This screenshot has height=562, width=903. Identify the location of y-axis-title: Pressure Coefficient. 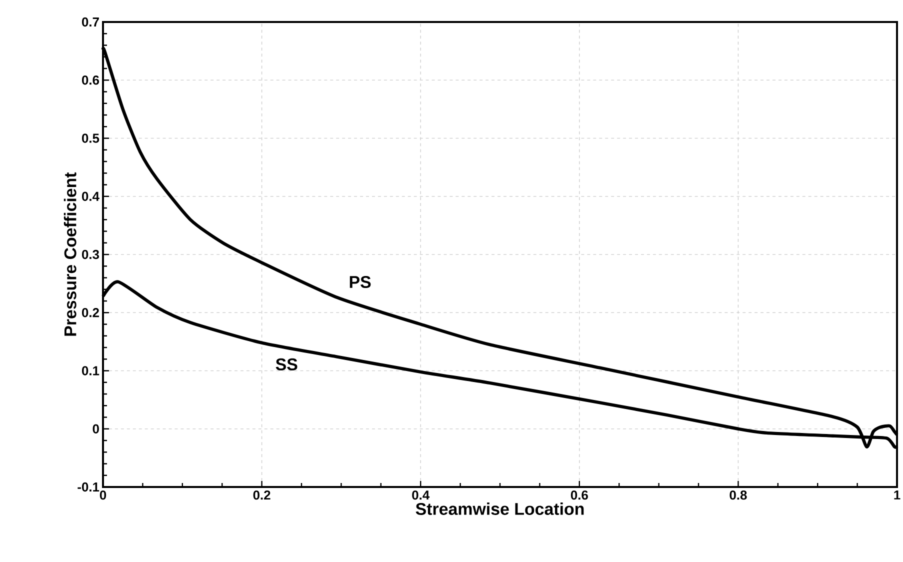
(70, 254).